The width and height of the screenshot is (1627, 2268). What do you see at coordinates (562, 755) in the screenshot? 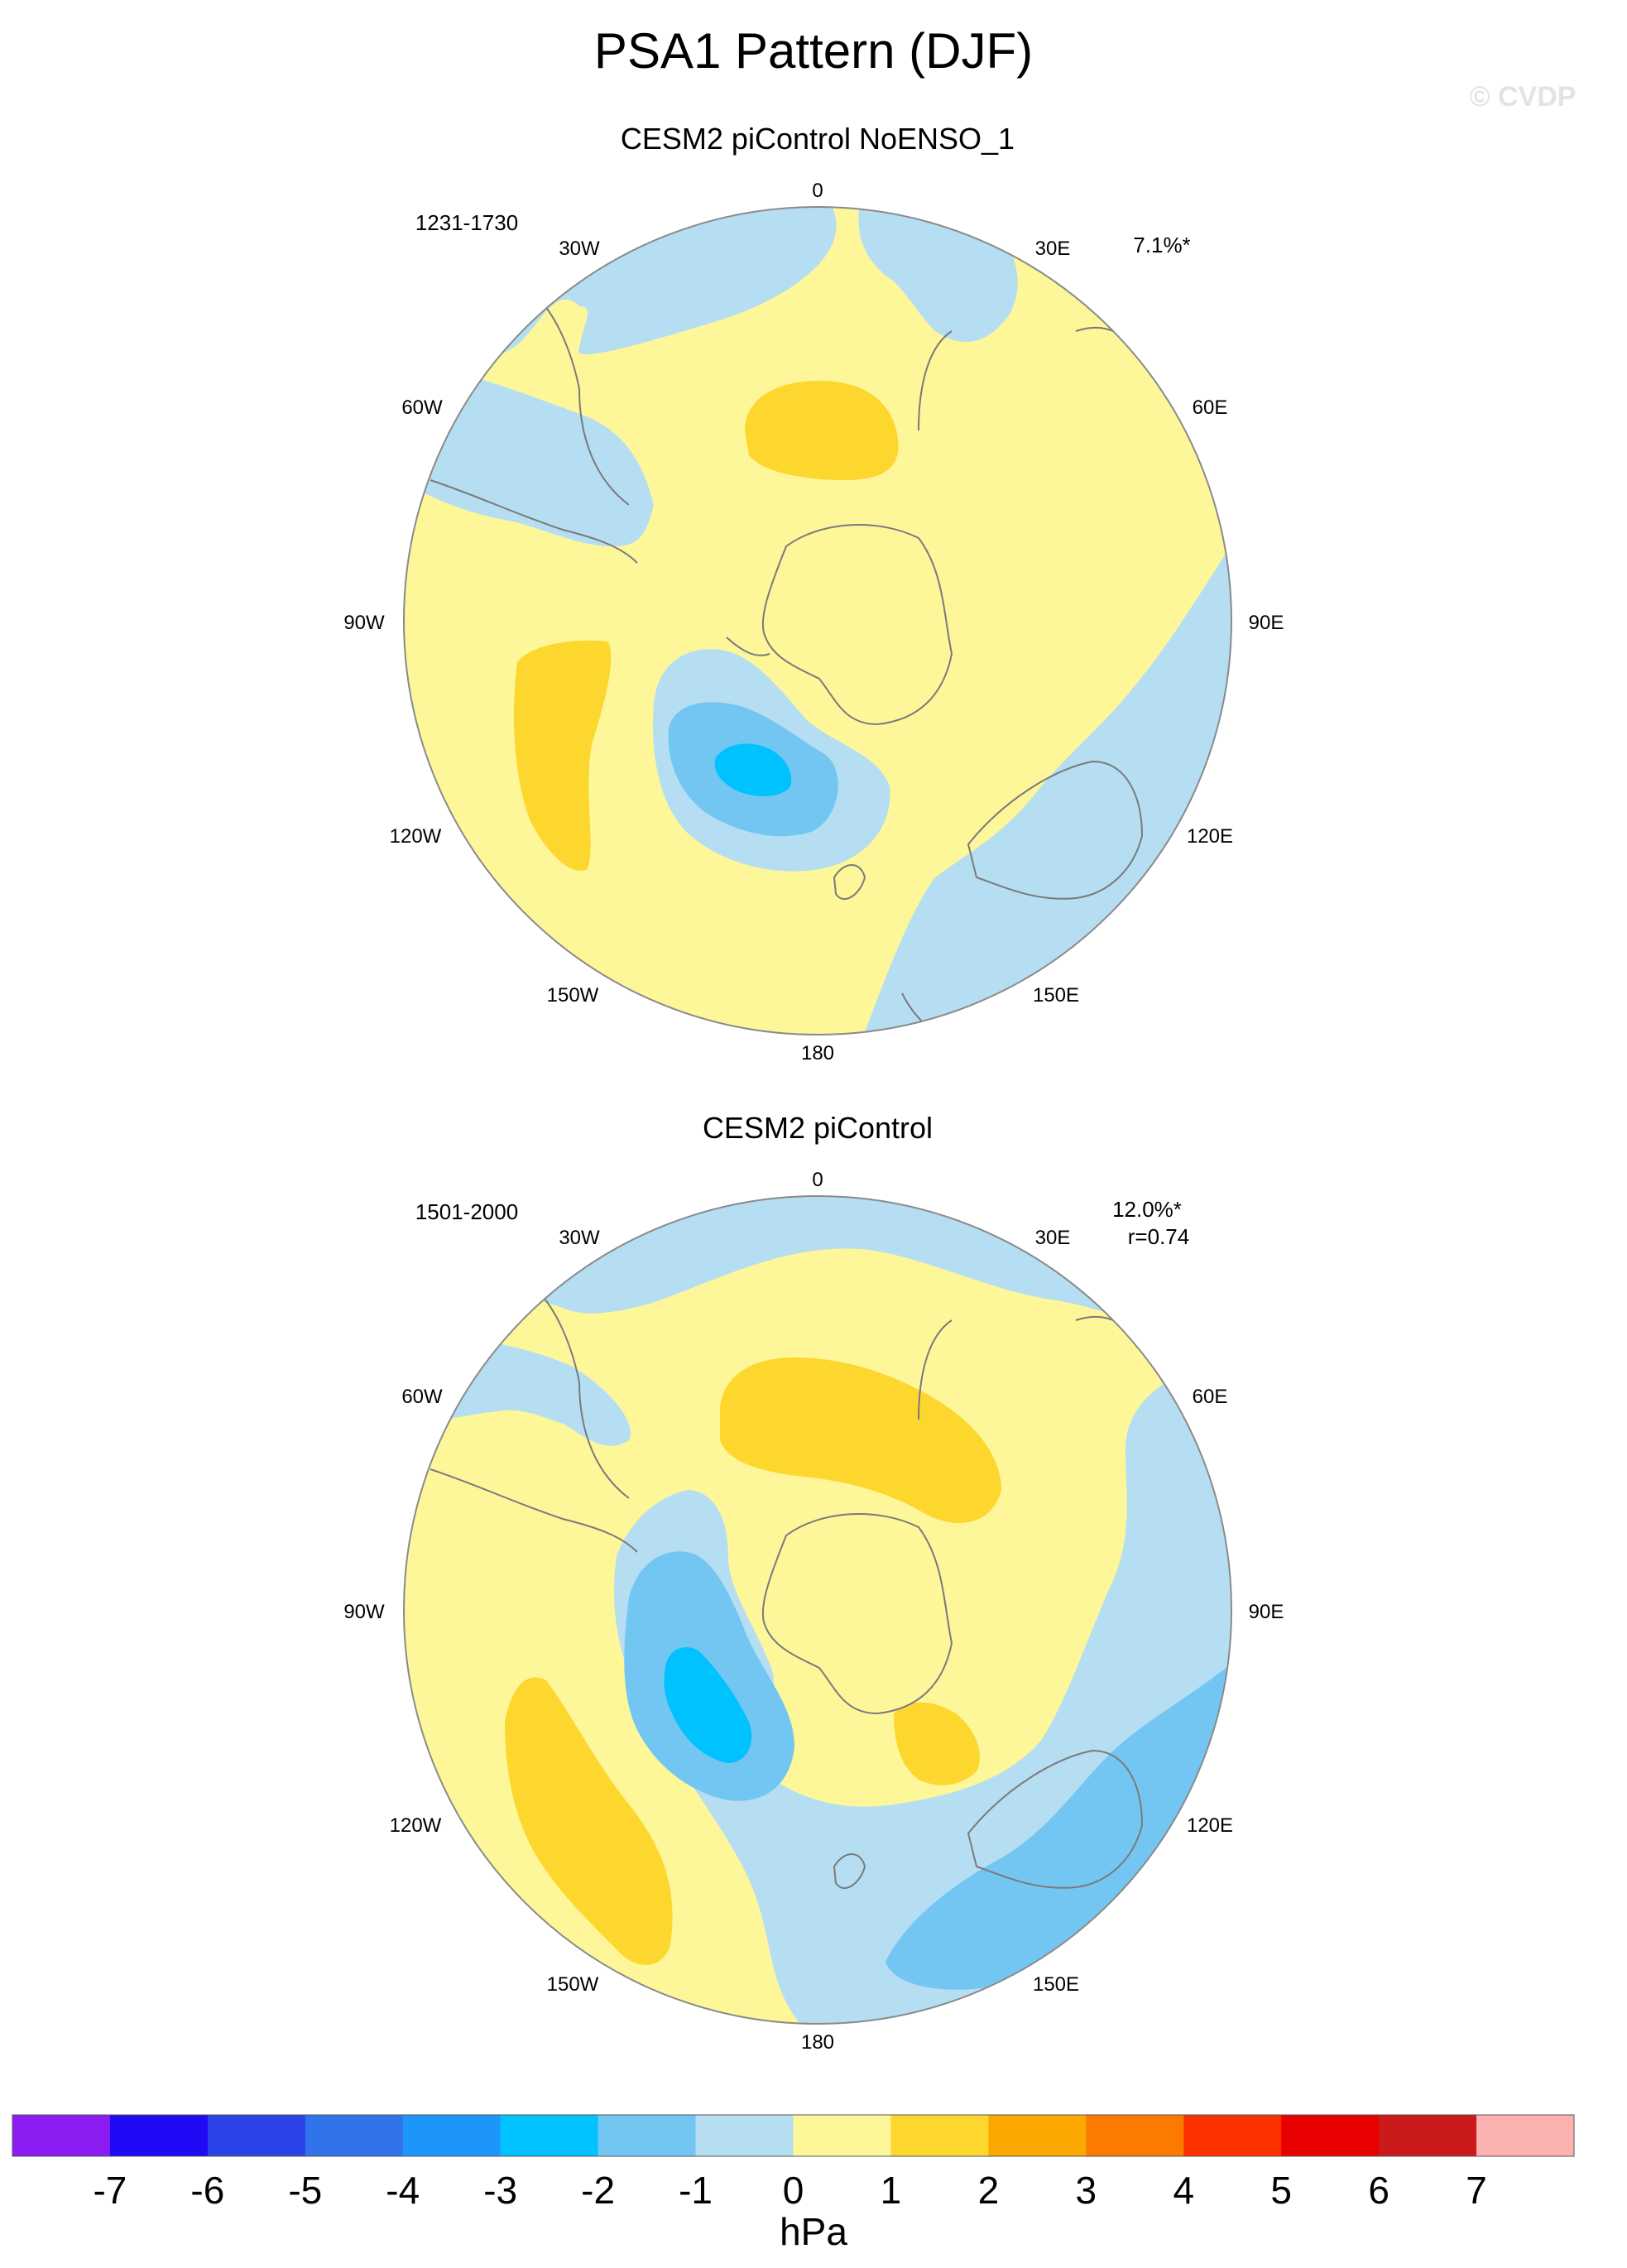
I see `panel-1-positive-center-west` at bounding box center [562, 755].